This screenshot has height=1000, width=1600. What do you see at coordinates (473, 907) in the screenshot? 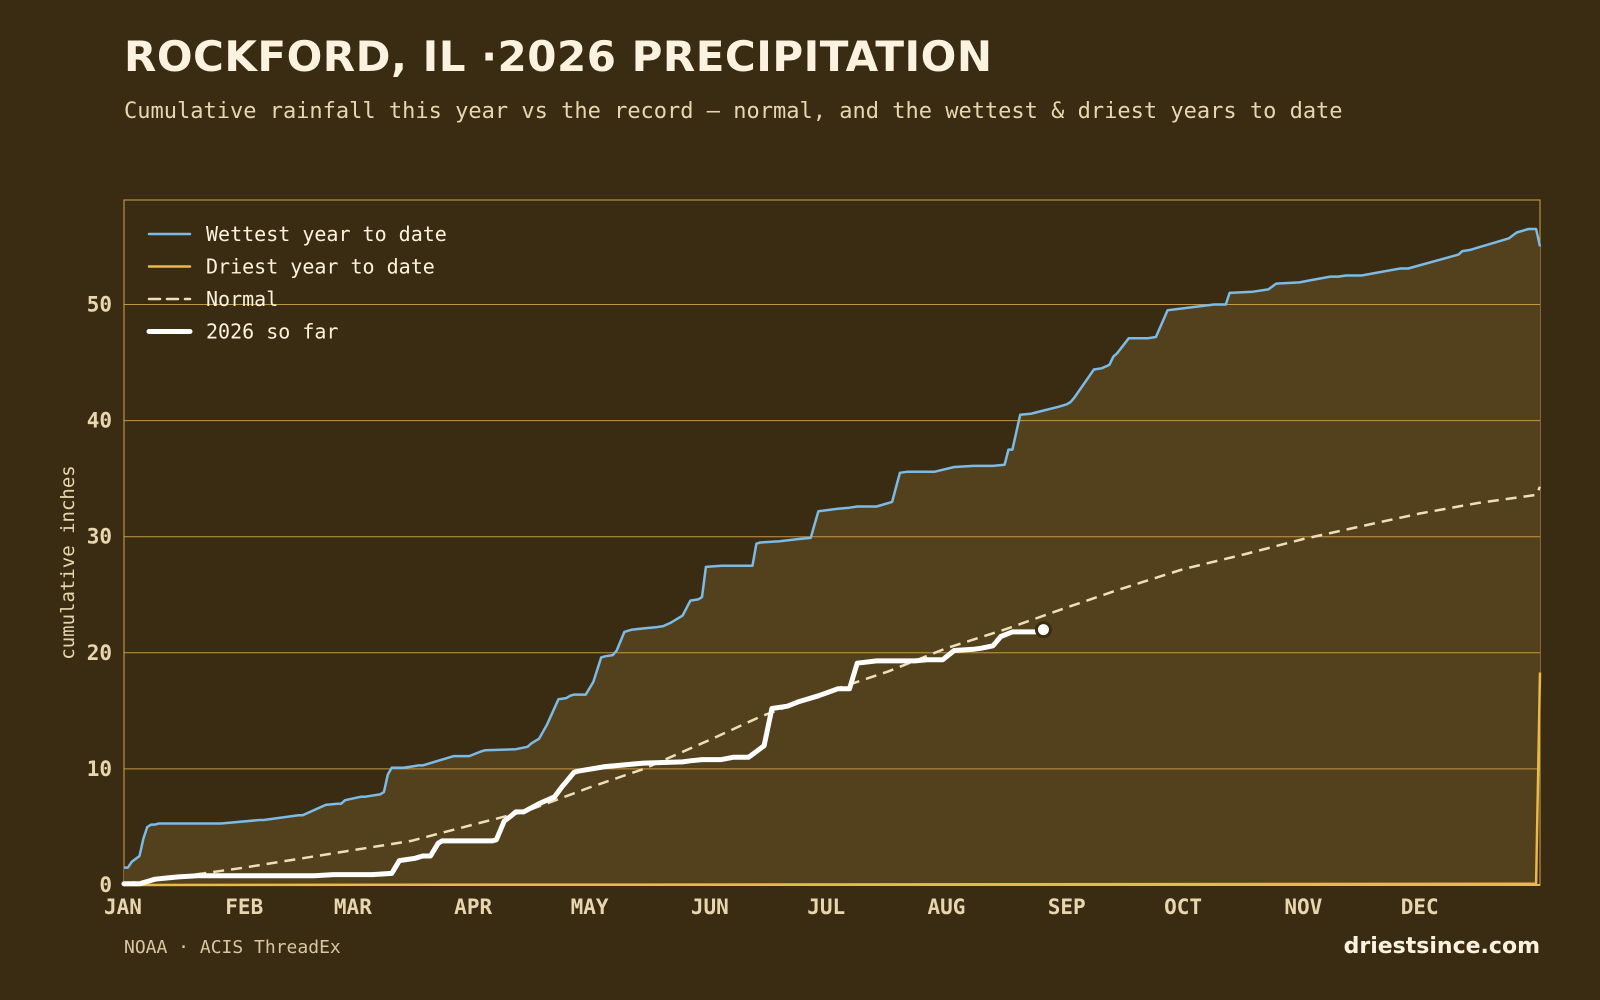
I see `x-tick-label-apr: APR` at bounding box center [473, 907].